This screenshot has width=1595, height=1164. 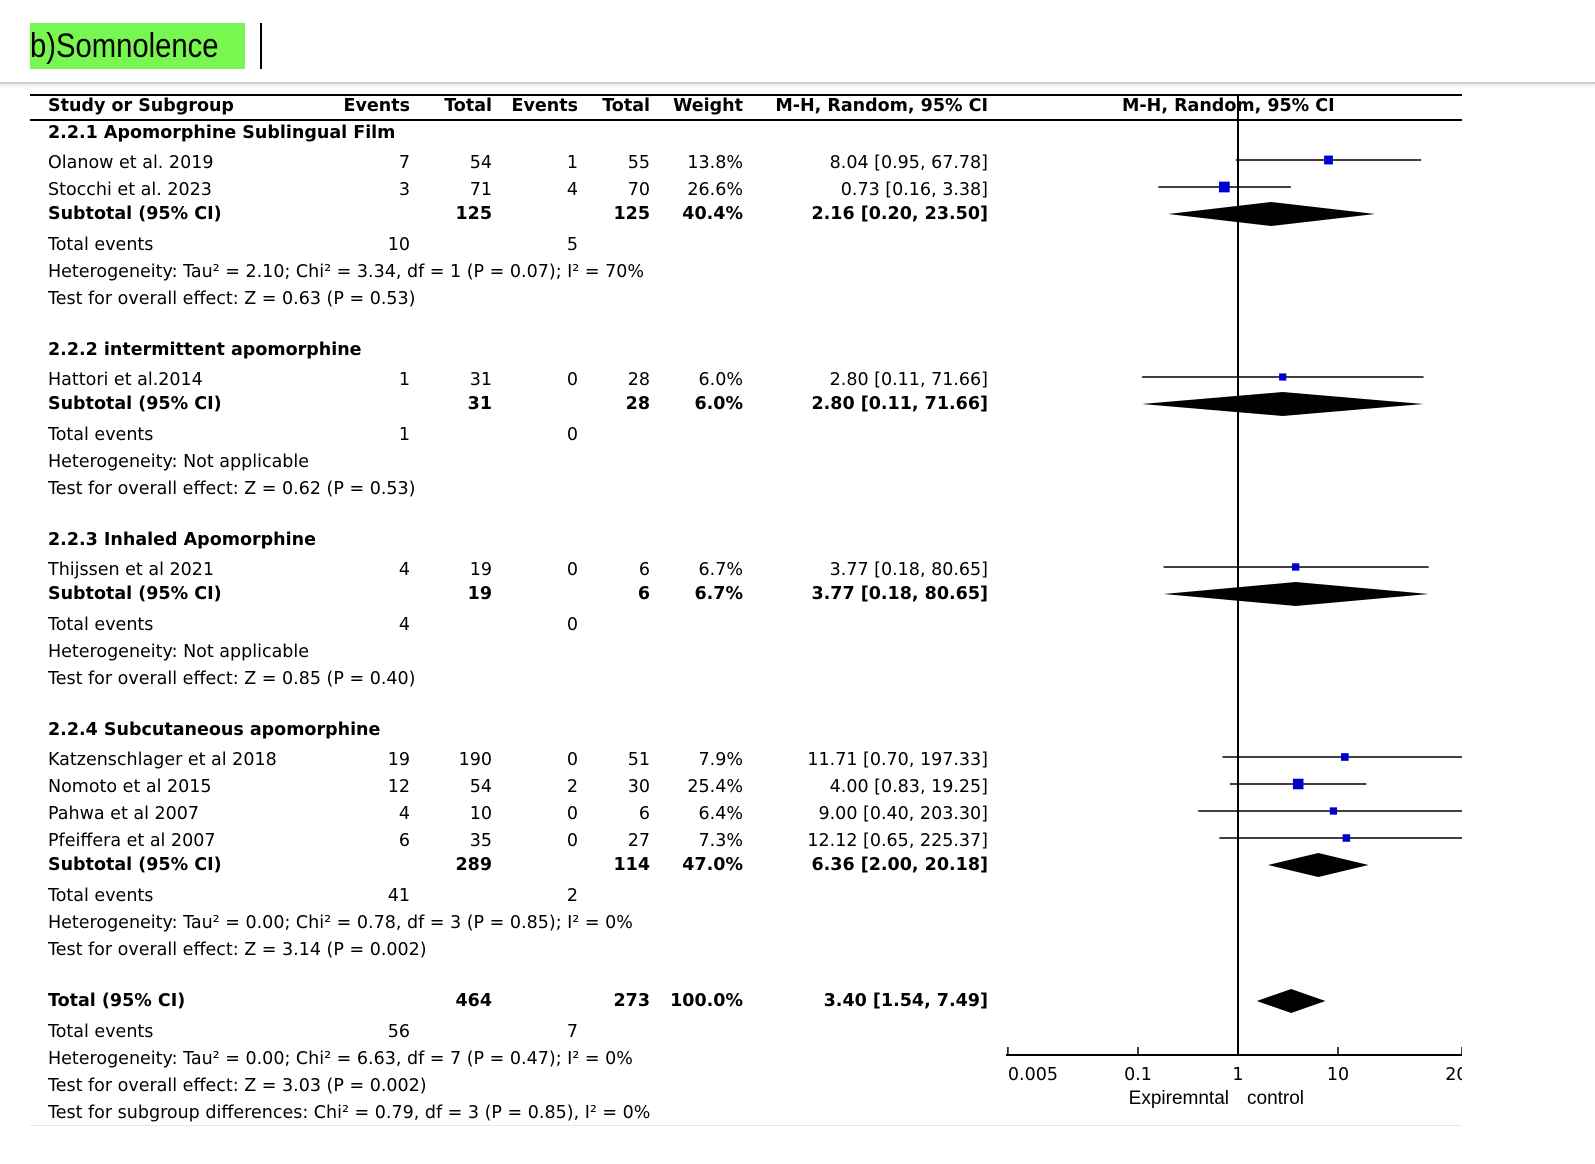 What do you see at coordinates (720, 760) in the screenshot?
I see `weight: 7.9%` at bounding box center [720, 760].